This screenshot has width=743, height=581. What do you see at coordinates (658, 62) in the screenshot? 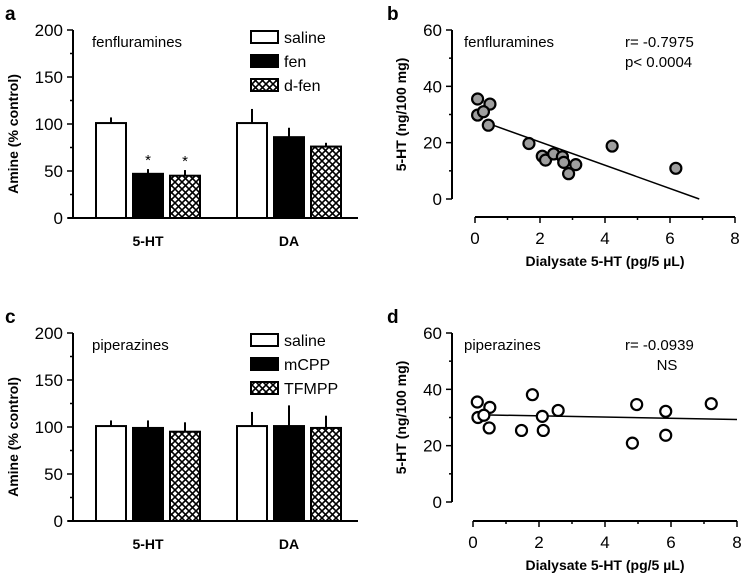
I see `stat-p: p< 0.0004` at bounding box center [658, 62].